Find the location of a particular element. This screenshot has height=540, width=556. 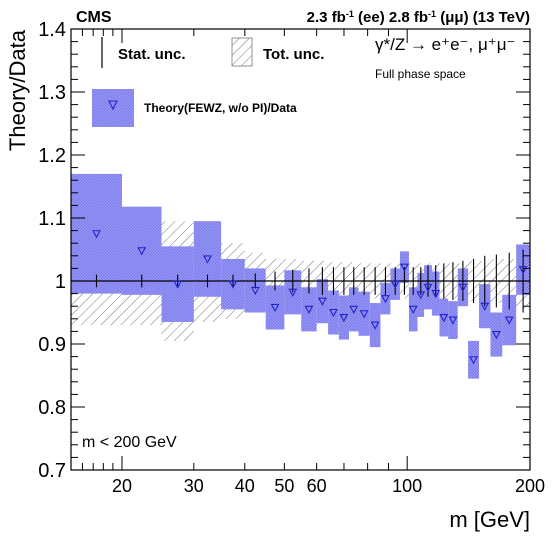

y-tick-label: 1.1 is located at coordinates (52, 219).